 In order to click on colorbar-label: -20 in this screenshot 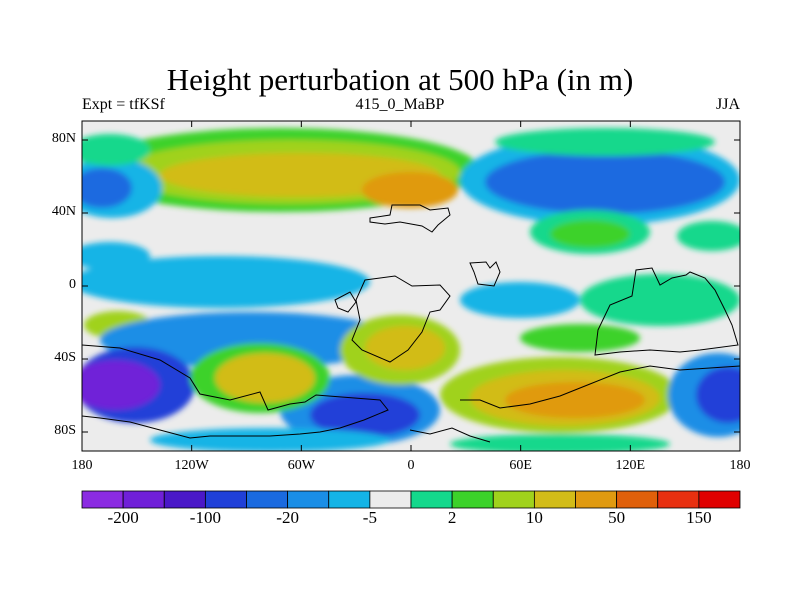, I will do `click(287, 517)`.